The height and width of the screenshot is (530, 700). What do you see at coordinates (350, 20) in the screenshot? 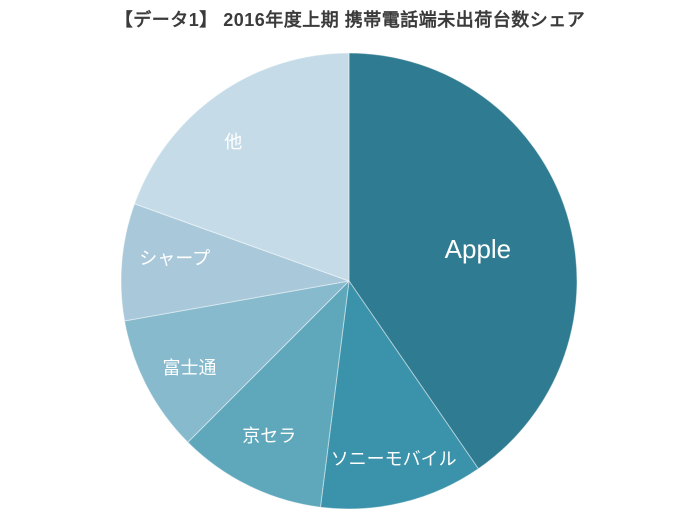
I see `chart-title: 【データ1】 2016年度上期 携帯電話端未出荷台数シェア` at bounding box center [350, 20].